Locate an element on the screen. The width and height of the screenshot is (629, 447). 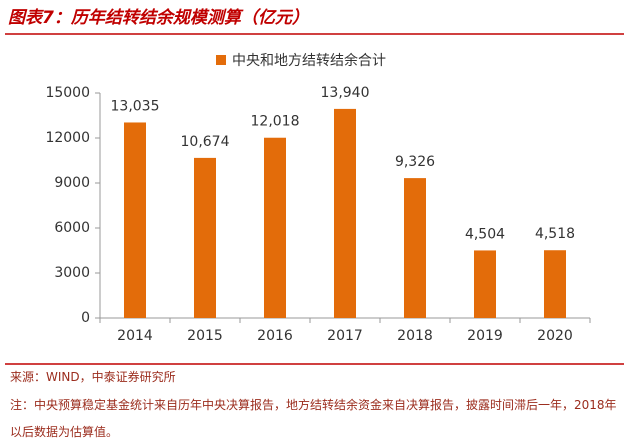
x-tick-label: 2014 is located at coordinates (135, 336).